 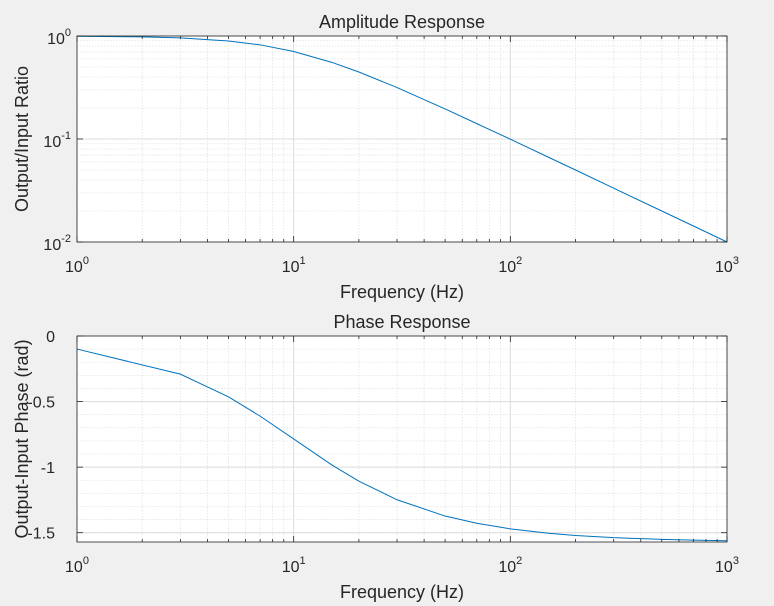 What do you see at coordinates (48, 468) in the screenshot?
I see `y-tick-label: -1` at bounding box center [48, 468].